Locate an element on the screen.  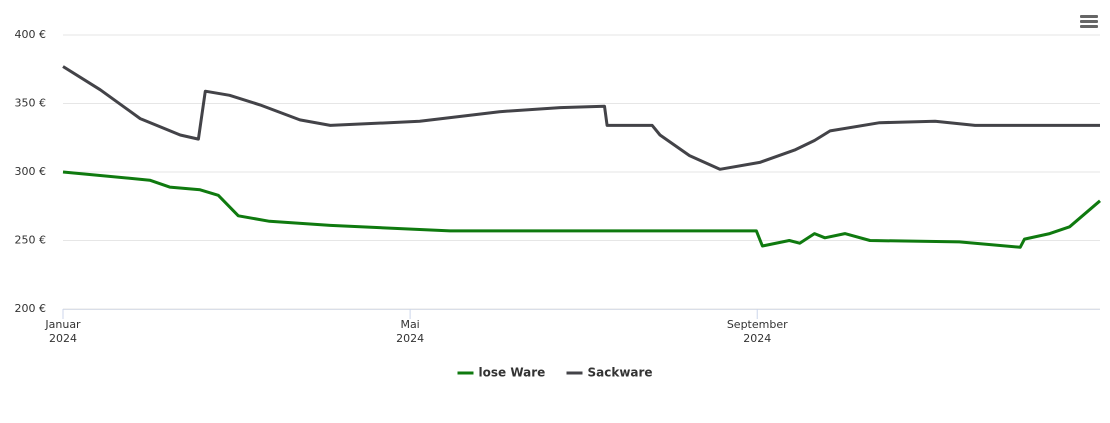
legend-item: lose Ware is located at coordinates (501, 373).